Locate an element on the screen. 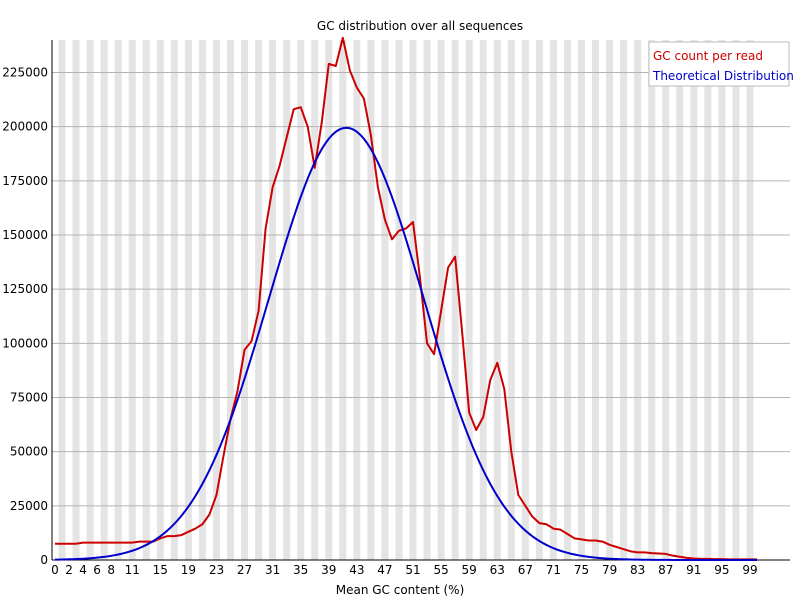 This screenshot has width=800, height=600. y-tick-label: 50000 is located at coordinates (29, 452).